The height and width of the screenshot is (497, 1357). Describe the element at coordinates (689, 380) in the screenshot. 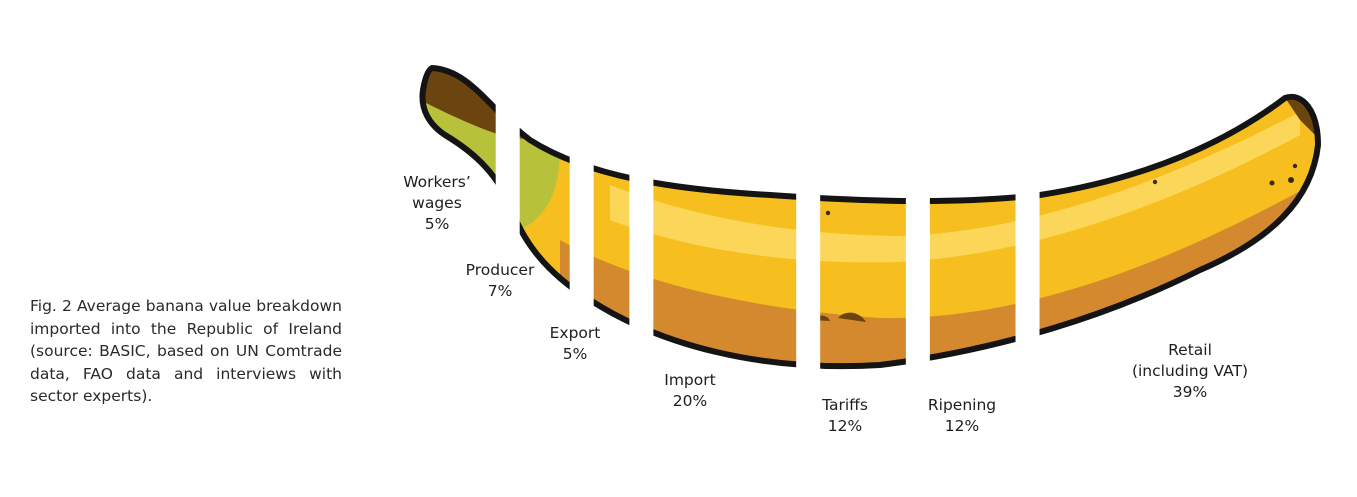

I see `category-label-import: Import` at that location.